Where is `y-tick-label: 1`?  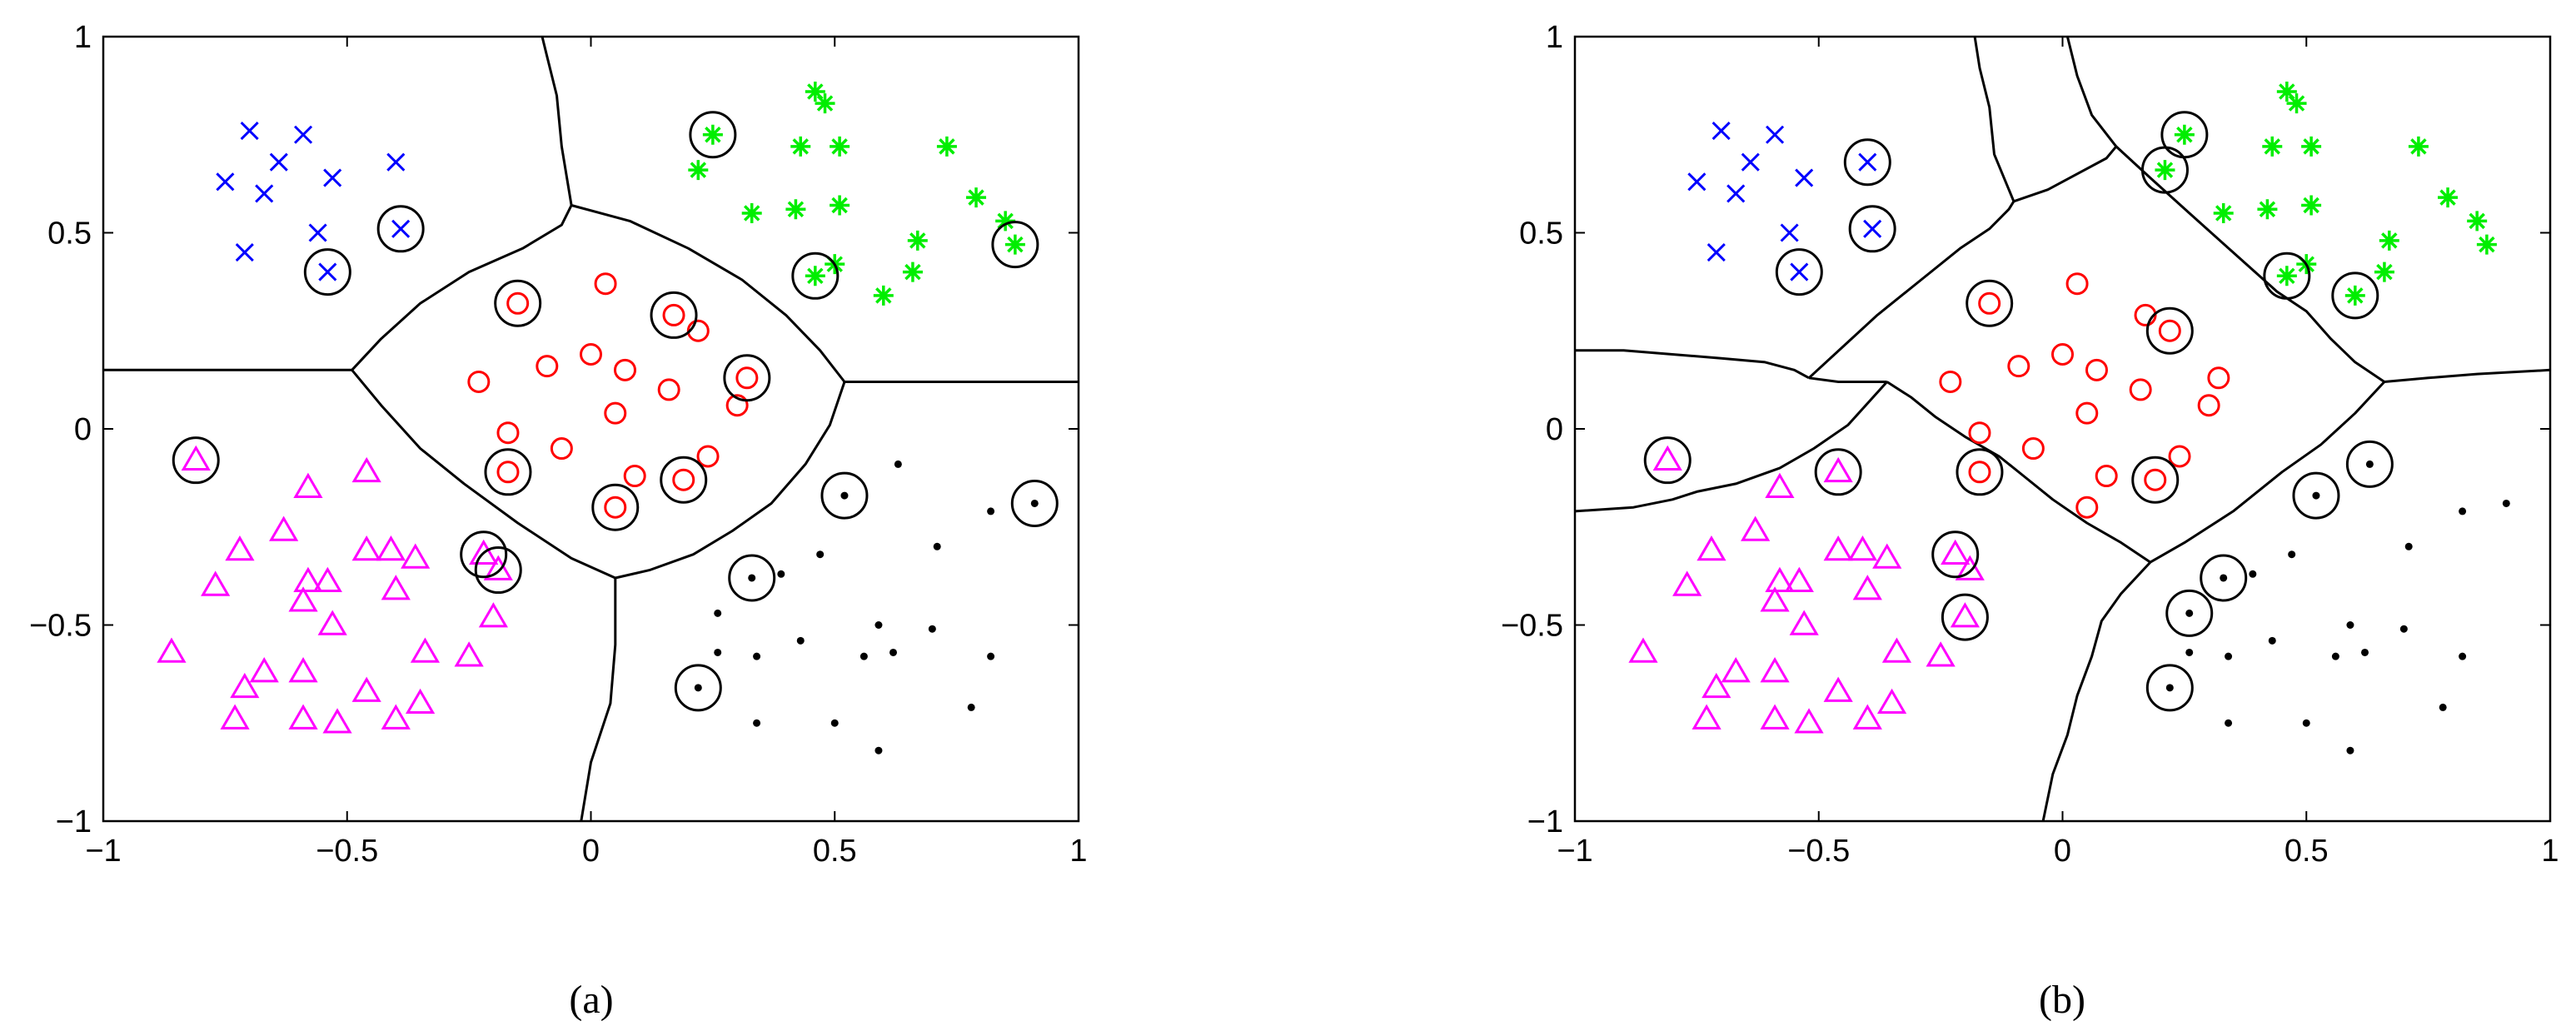 y-tick-label: 1 is located at coordinates (83, 37).